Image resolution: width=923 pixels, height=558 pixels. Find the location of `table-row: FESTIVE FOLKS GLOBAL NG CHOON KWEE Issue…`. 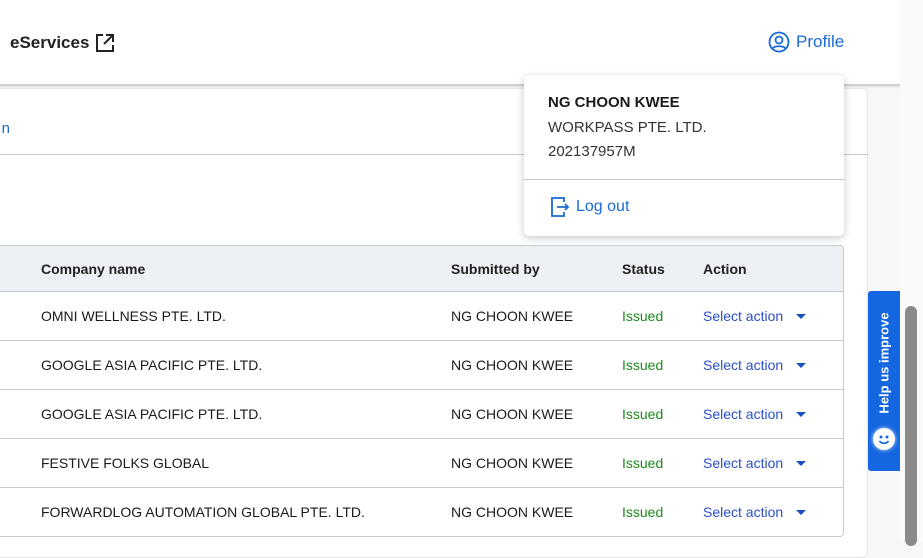

table-row: FESTIVE FOLKS GLOBAL NG CHOON KWEE Issue… is located at coordinates (421, 462).